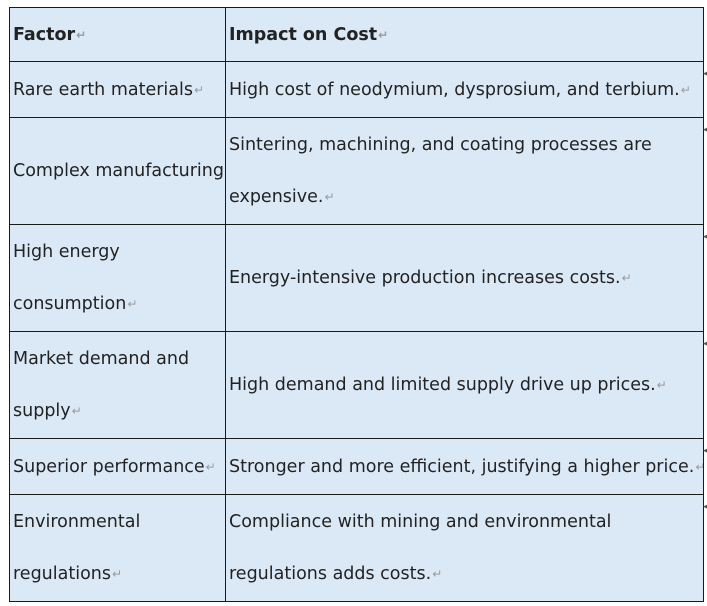 Image resolution: width=707 pixels, height=606 pixels. What do you see at coordinates (117, 385) in the screenshot?
I see `factor-cell: Market demand and supply↵` at bounding box center [117, 385].